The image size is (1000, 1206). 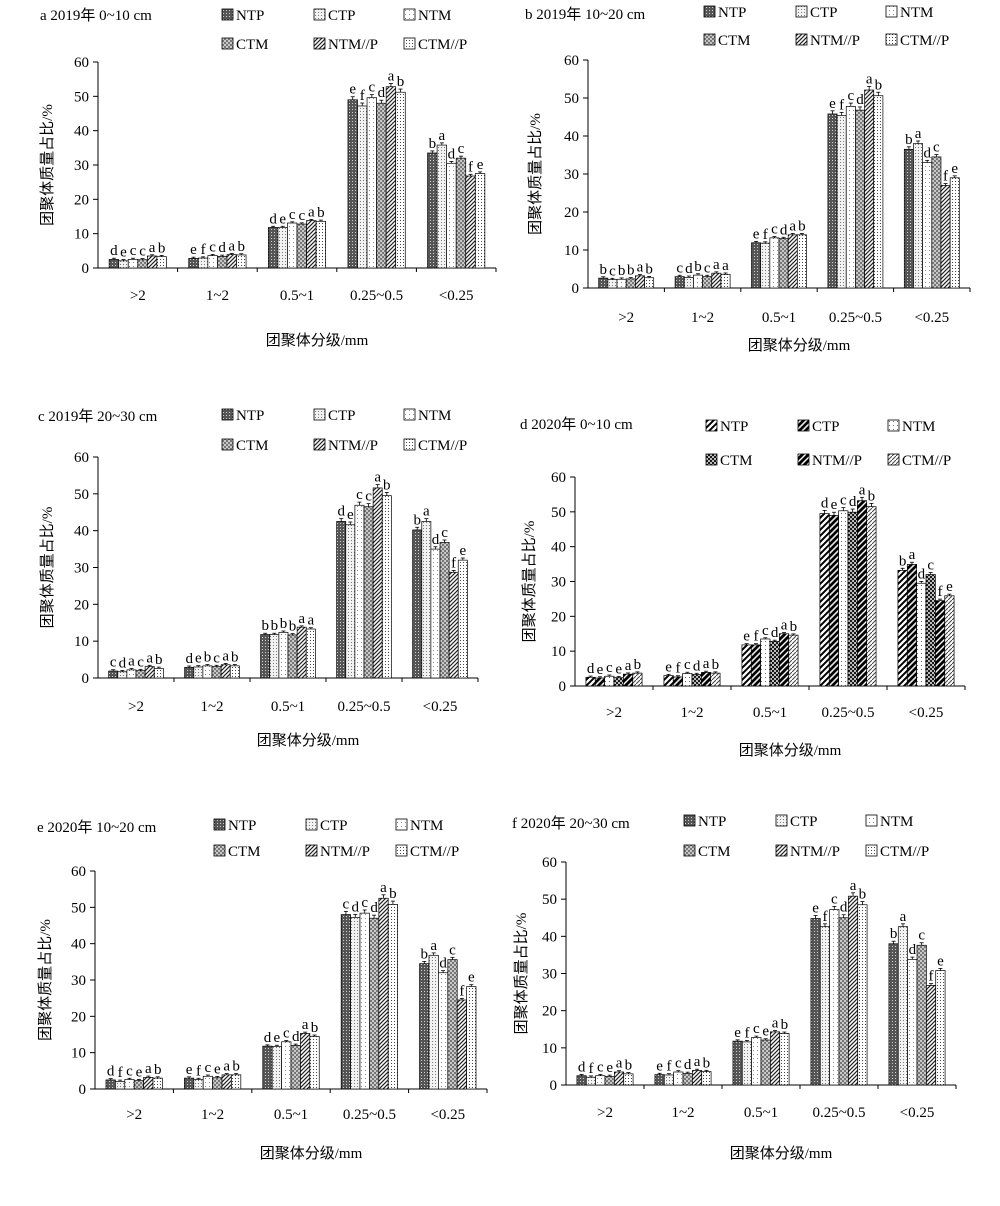 I want to click on x-tick-label: <0.25, so click(x=931, y=318).